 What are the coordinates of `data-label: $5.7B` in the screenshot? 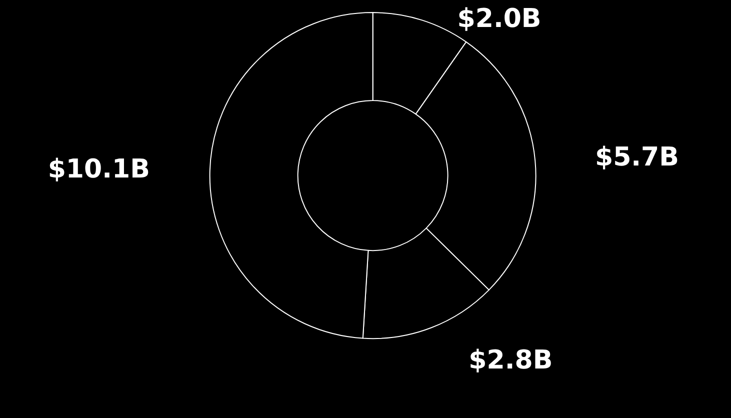 It's located at (636, 157).